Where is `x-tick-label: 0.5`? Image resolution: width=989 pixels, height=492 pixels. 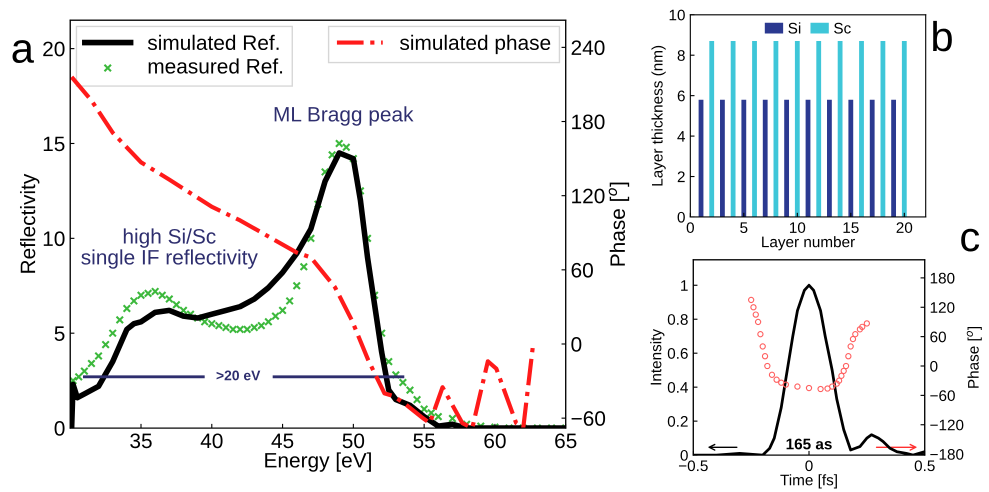
x-tick-label: 0.5 is located at coordinates (924, 466).